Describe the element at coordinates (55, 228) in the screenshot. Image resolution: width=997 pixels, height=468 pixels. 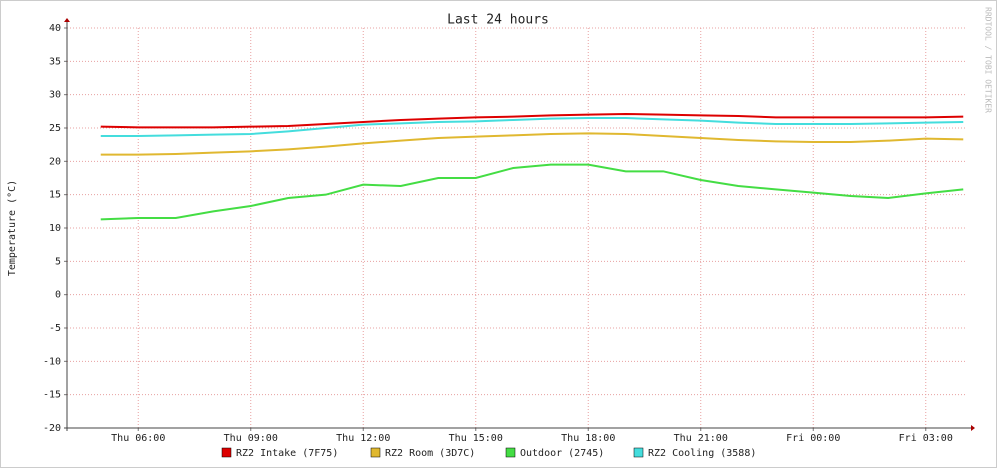
I see `y-tick-label: 10` at that location.